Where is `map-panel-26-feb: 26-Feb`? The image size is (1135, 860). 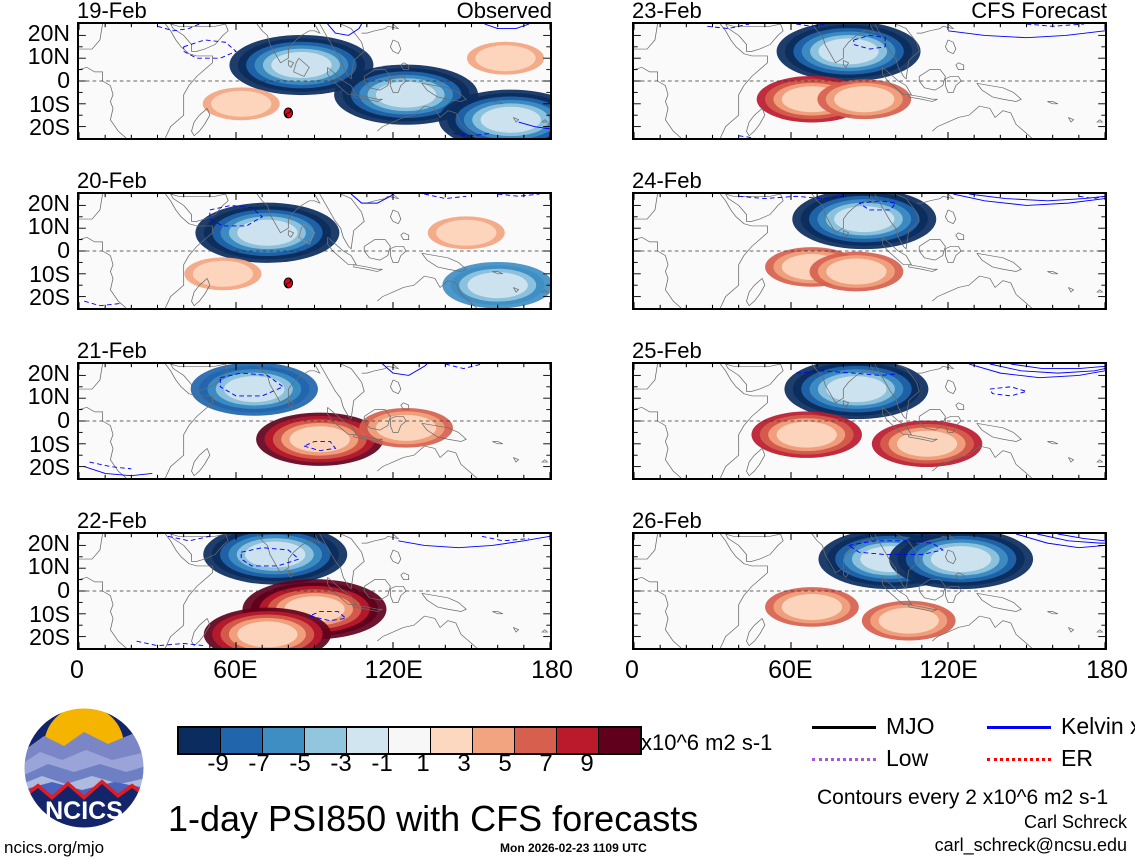
map-panel-26-feb: 26-Feb is located at coordinates (869, 580).